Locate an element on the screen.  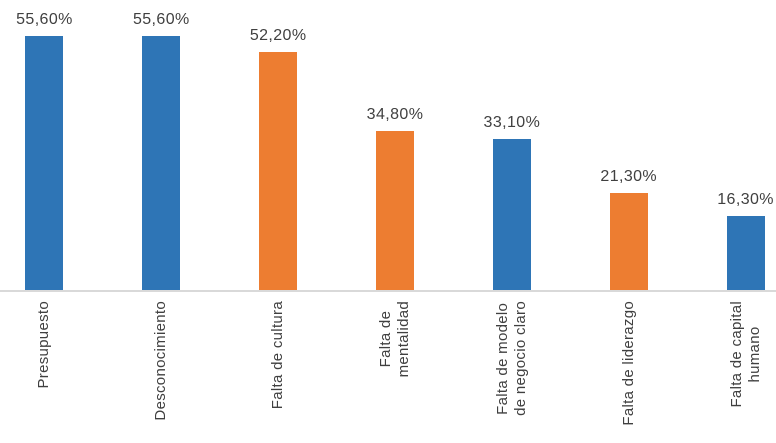
bar-value-label: 33,10% is located at coordinates (512, 122).